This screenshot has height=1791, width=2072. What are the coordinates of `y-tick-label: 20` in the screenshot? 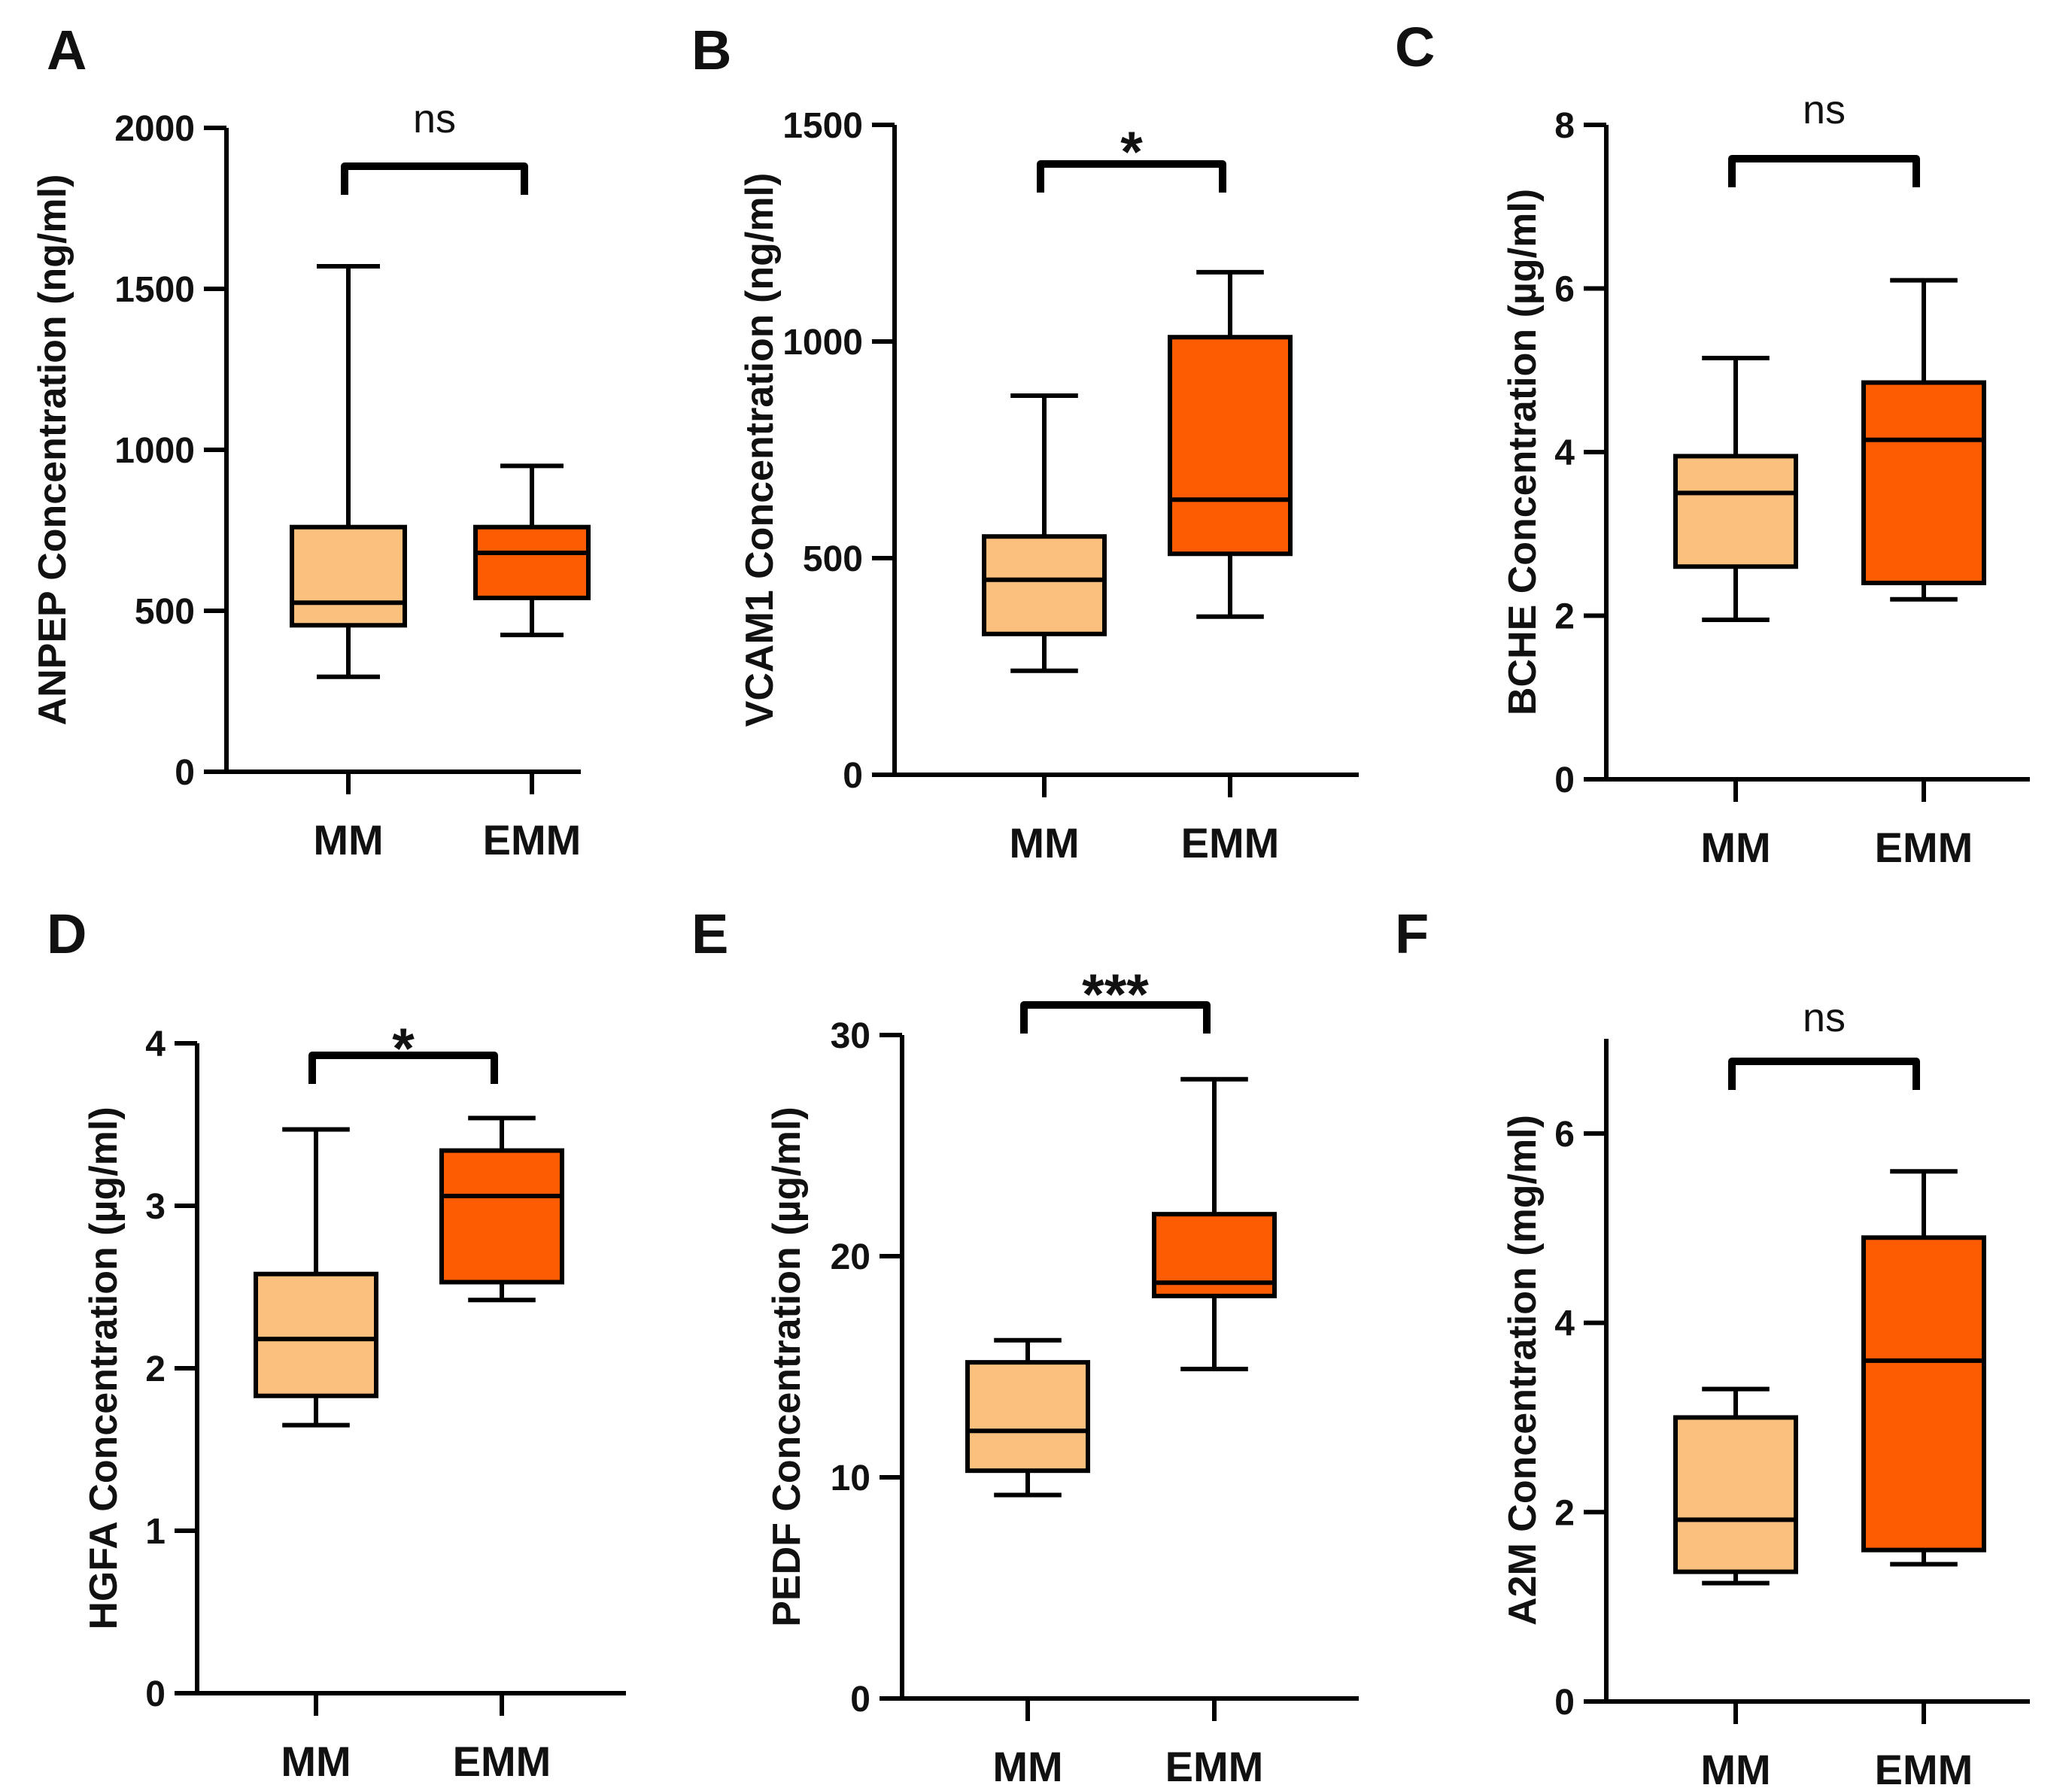 It's located at (850, 1257).